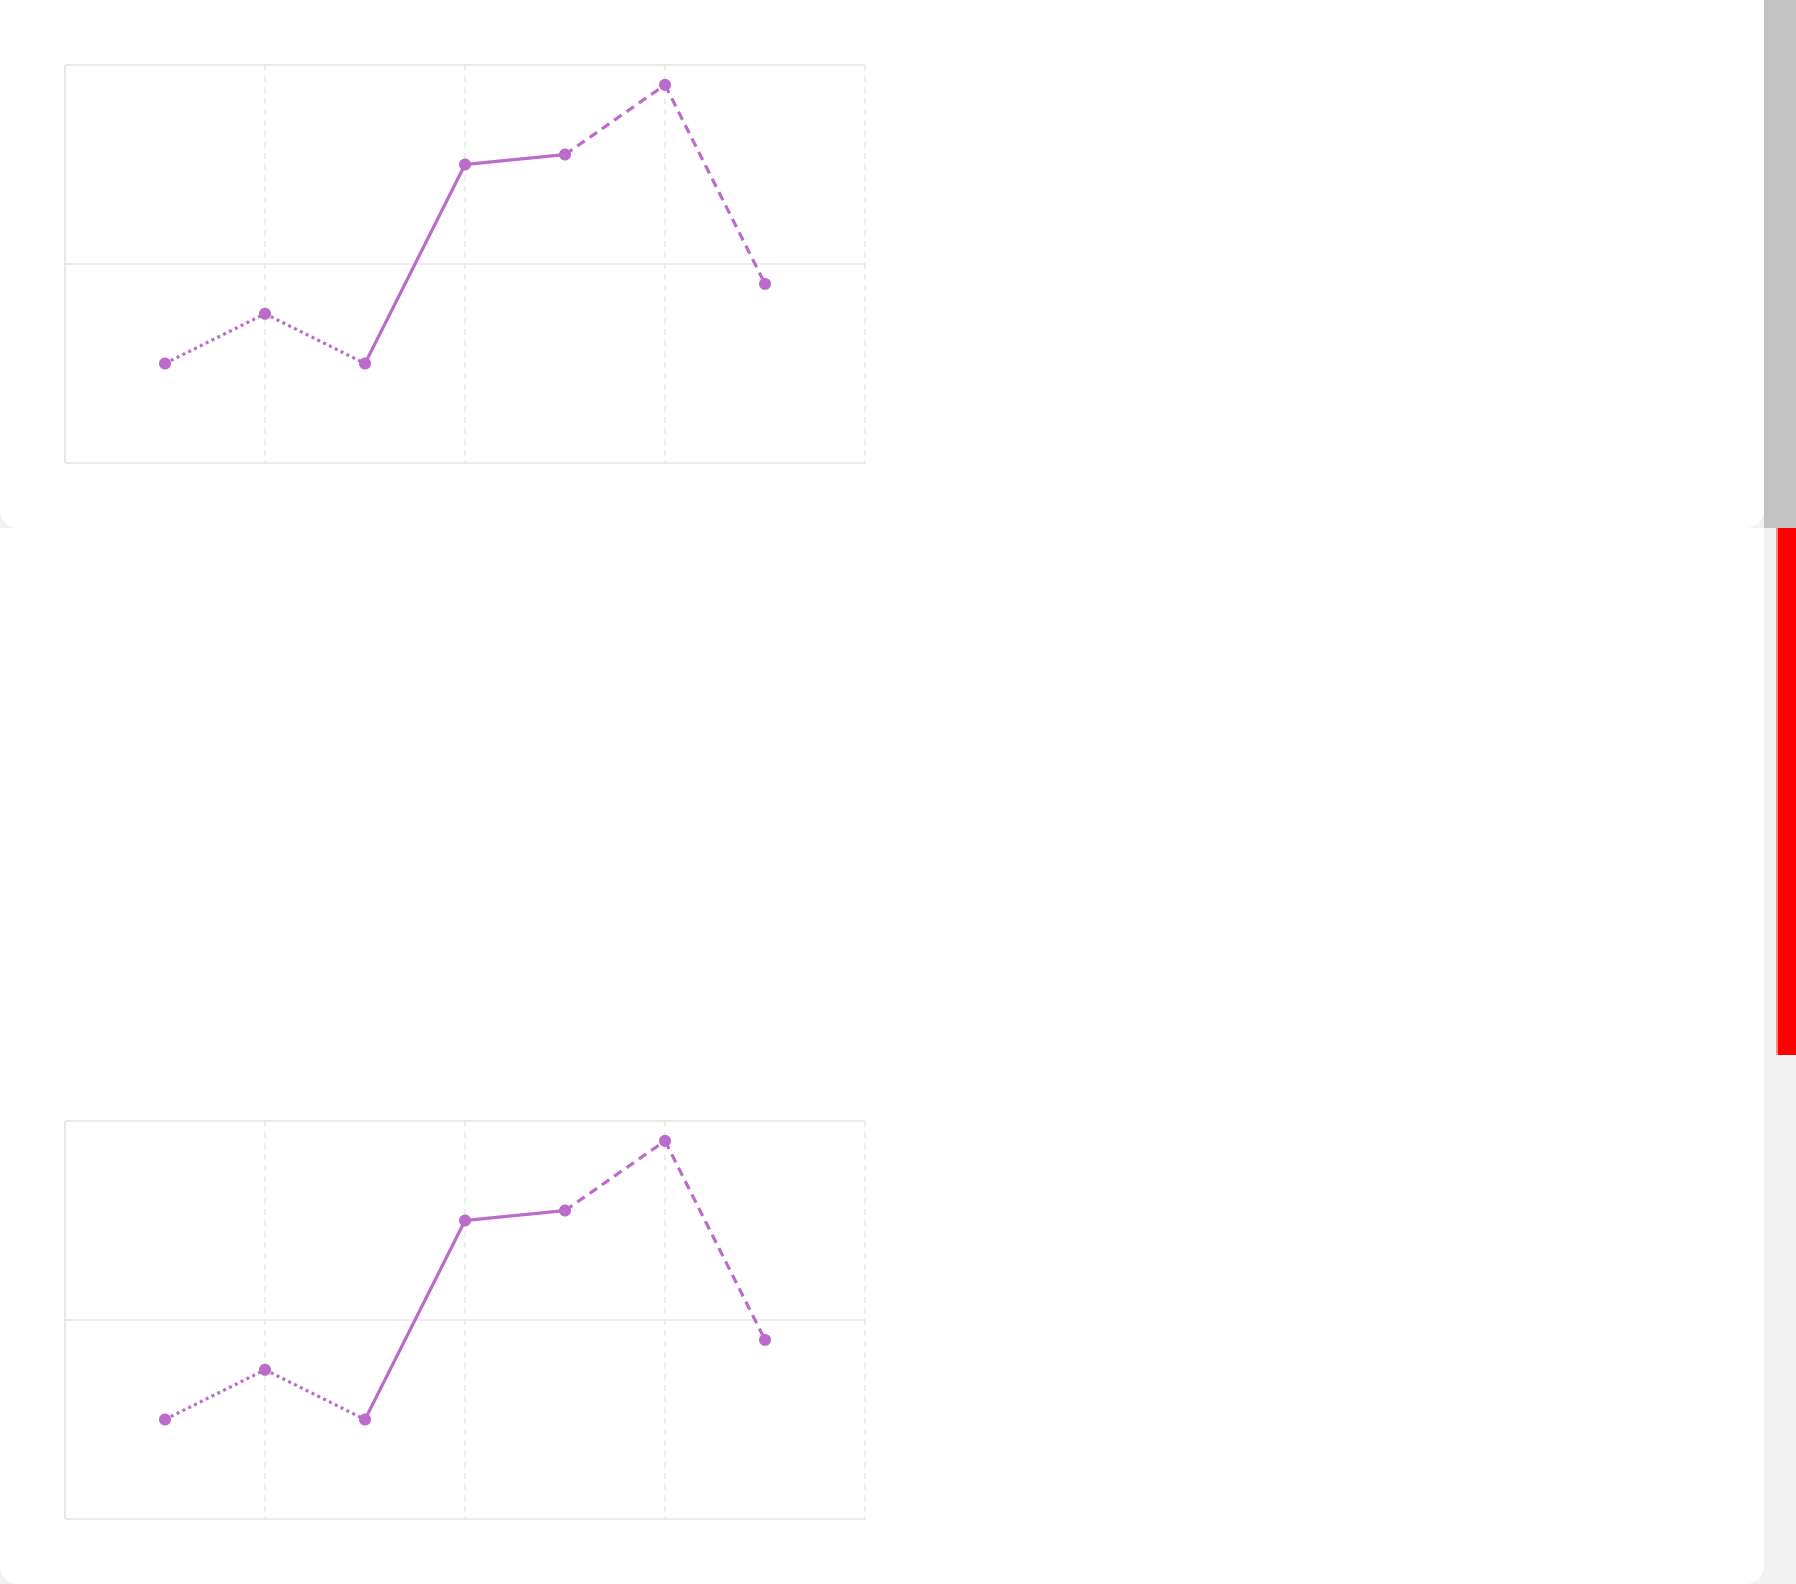 The width and height of the screenshot is (1796, 1584). I want to click on line-chart-bottom, so click(465, 1320).